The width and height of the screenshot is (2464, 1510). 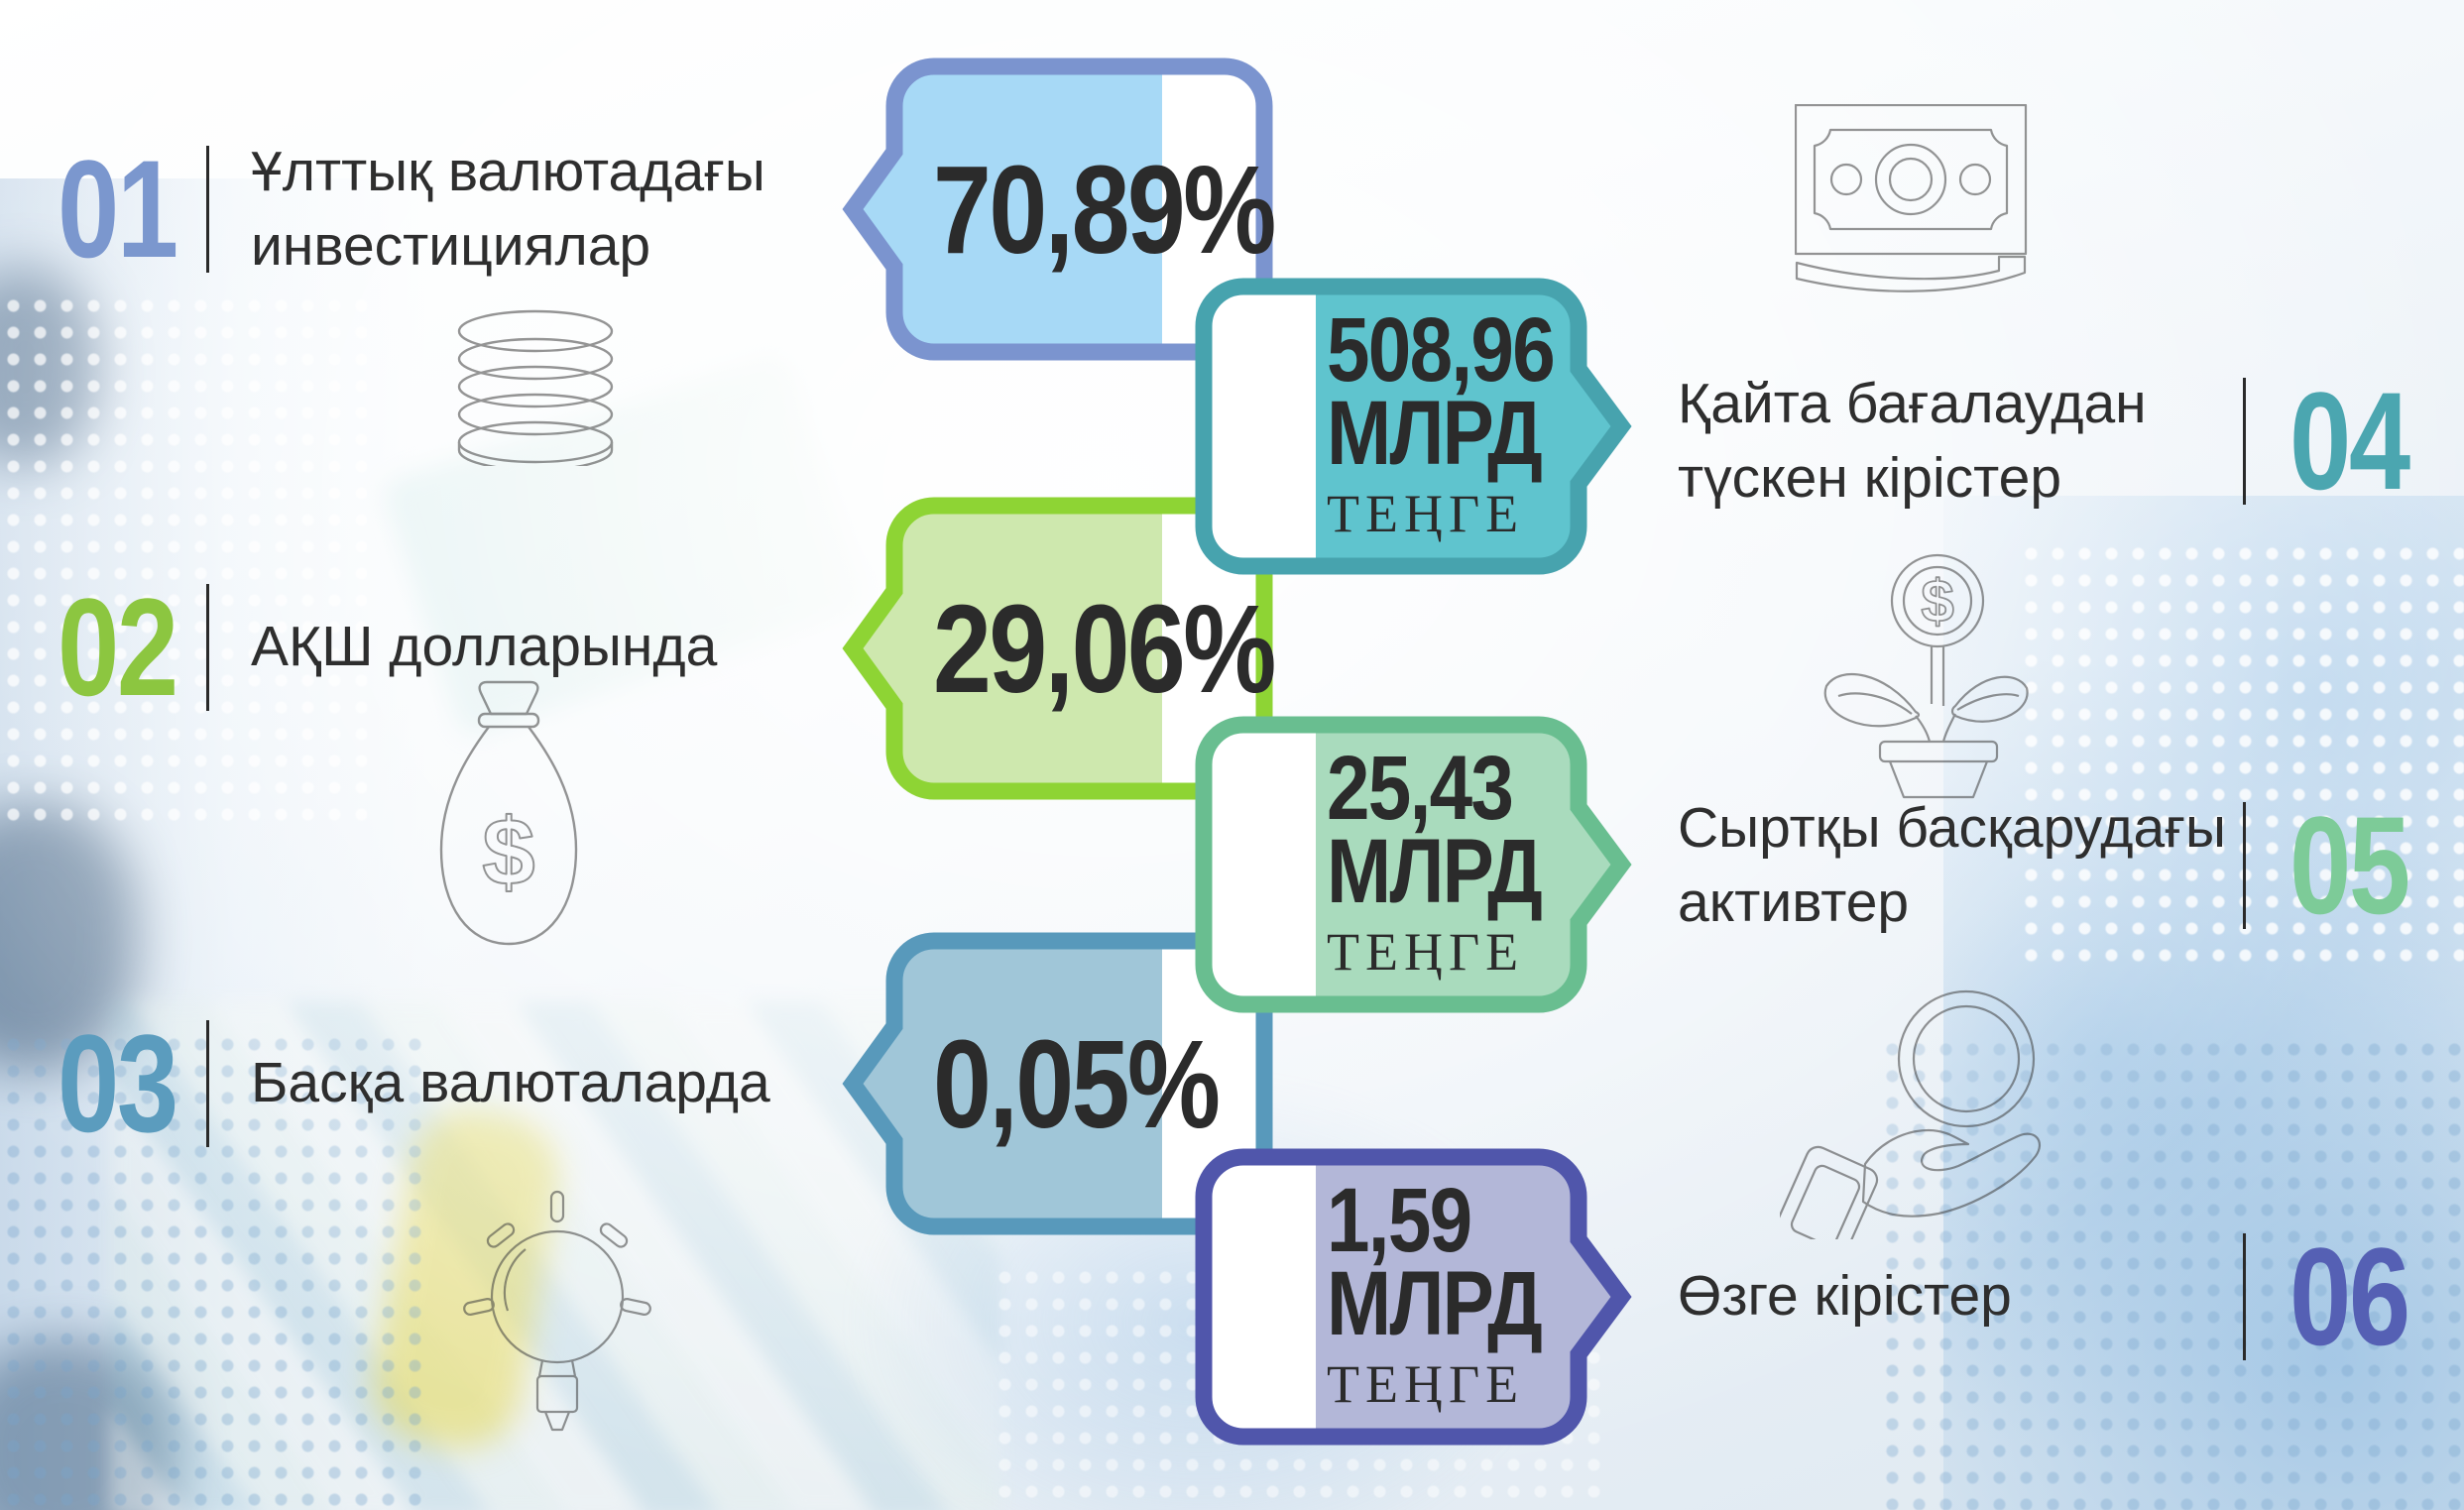 I want to click on item-label-line: АҚШ долларында, so click(x=484, y=647).